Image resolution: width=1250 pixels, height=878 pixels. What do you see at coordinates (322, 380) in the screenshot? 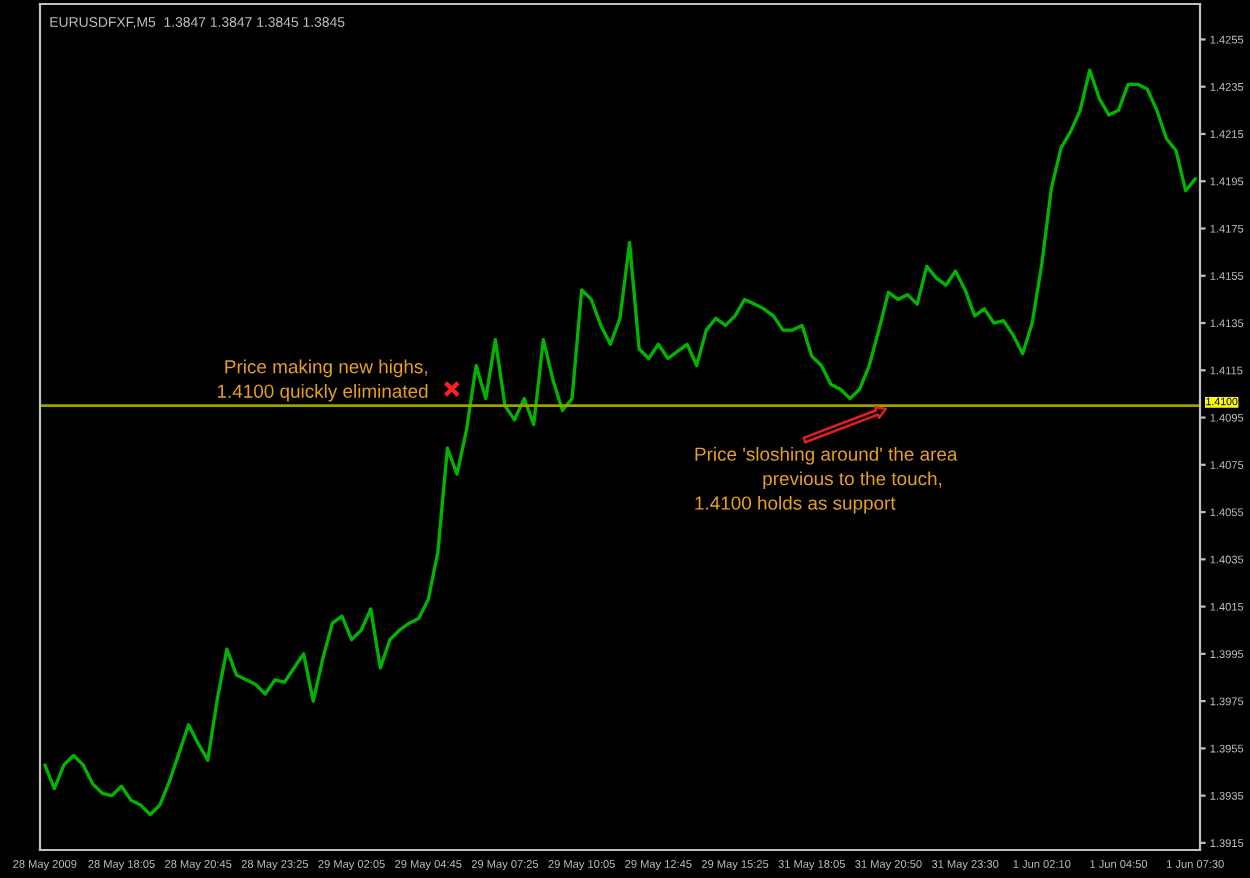
I see `annotation: Price making new highs, 1.4100 quickly eliminated` at bounding box center [322, 380].